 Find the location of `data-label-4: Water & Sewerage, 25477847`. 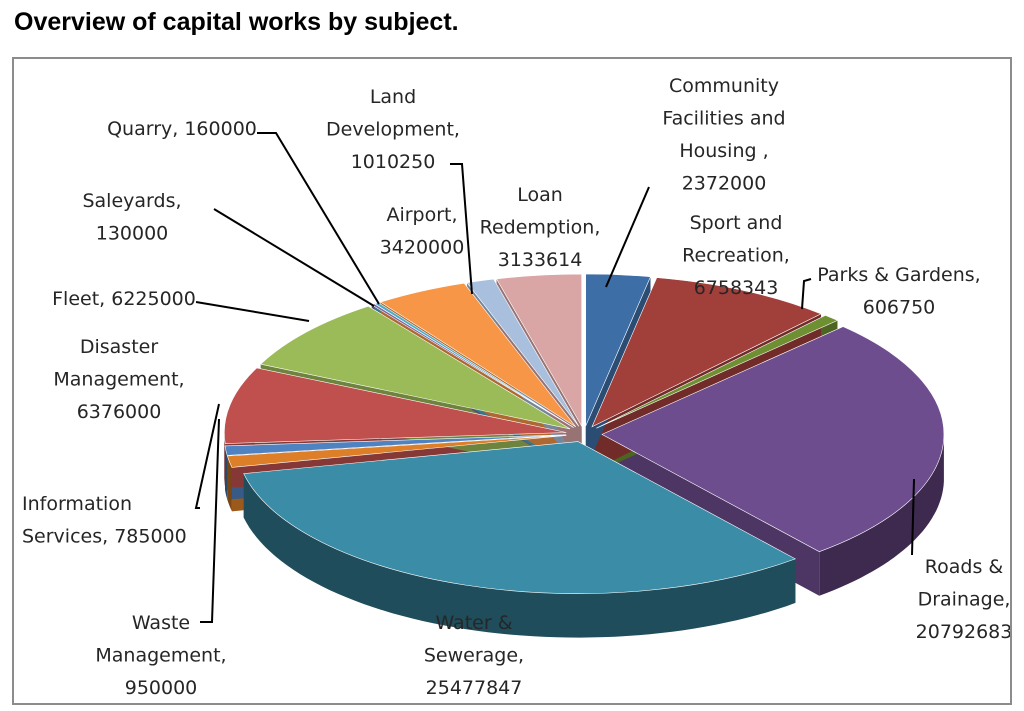

data-label-4: Water & Sewerage, 25477847 is located at coordinates (474, 655).